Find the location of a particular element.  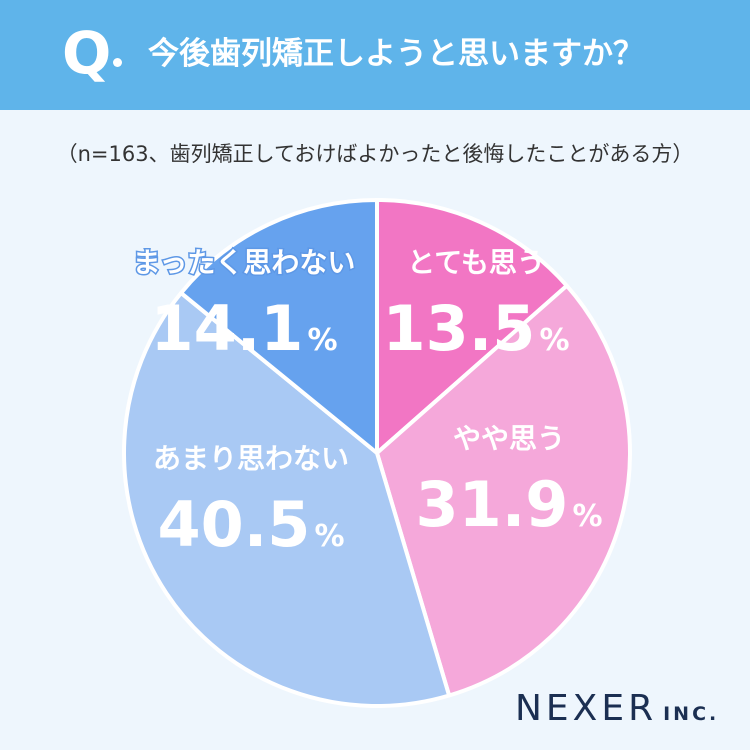

category-label: まったく思わない is located at coordinates (244, 262).